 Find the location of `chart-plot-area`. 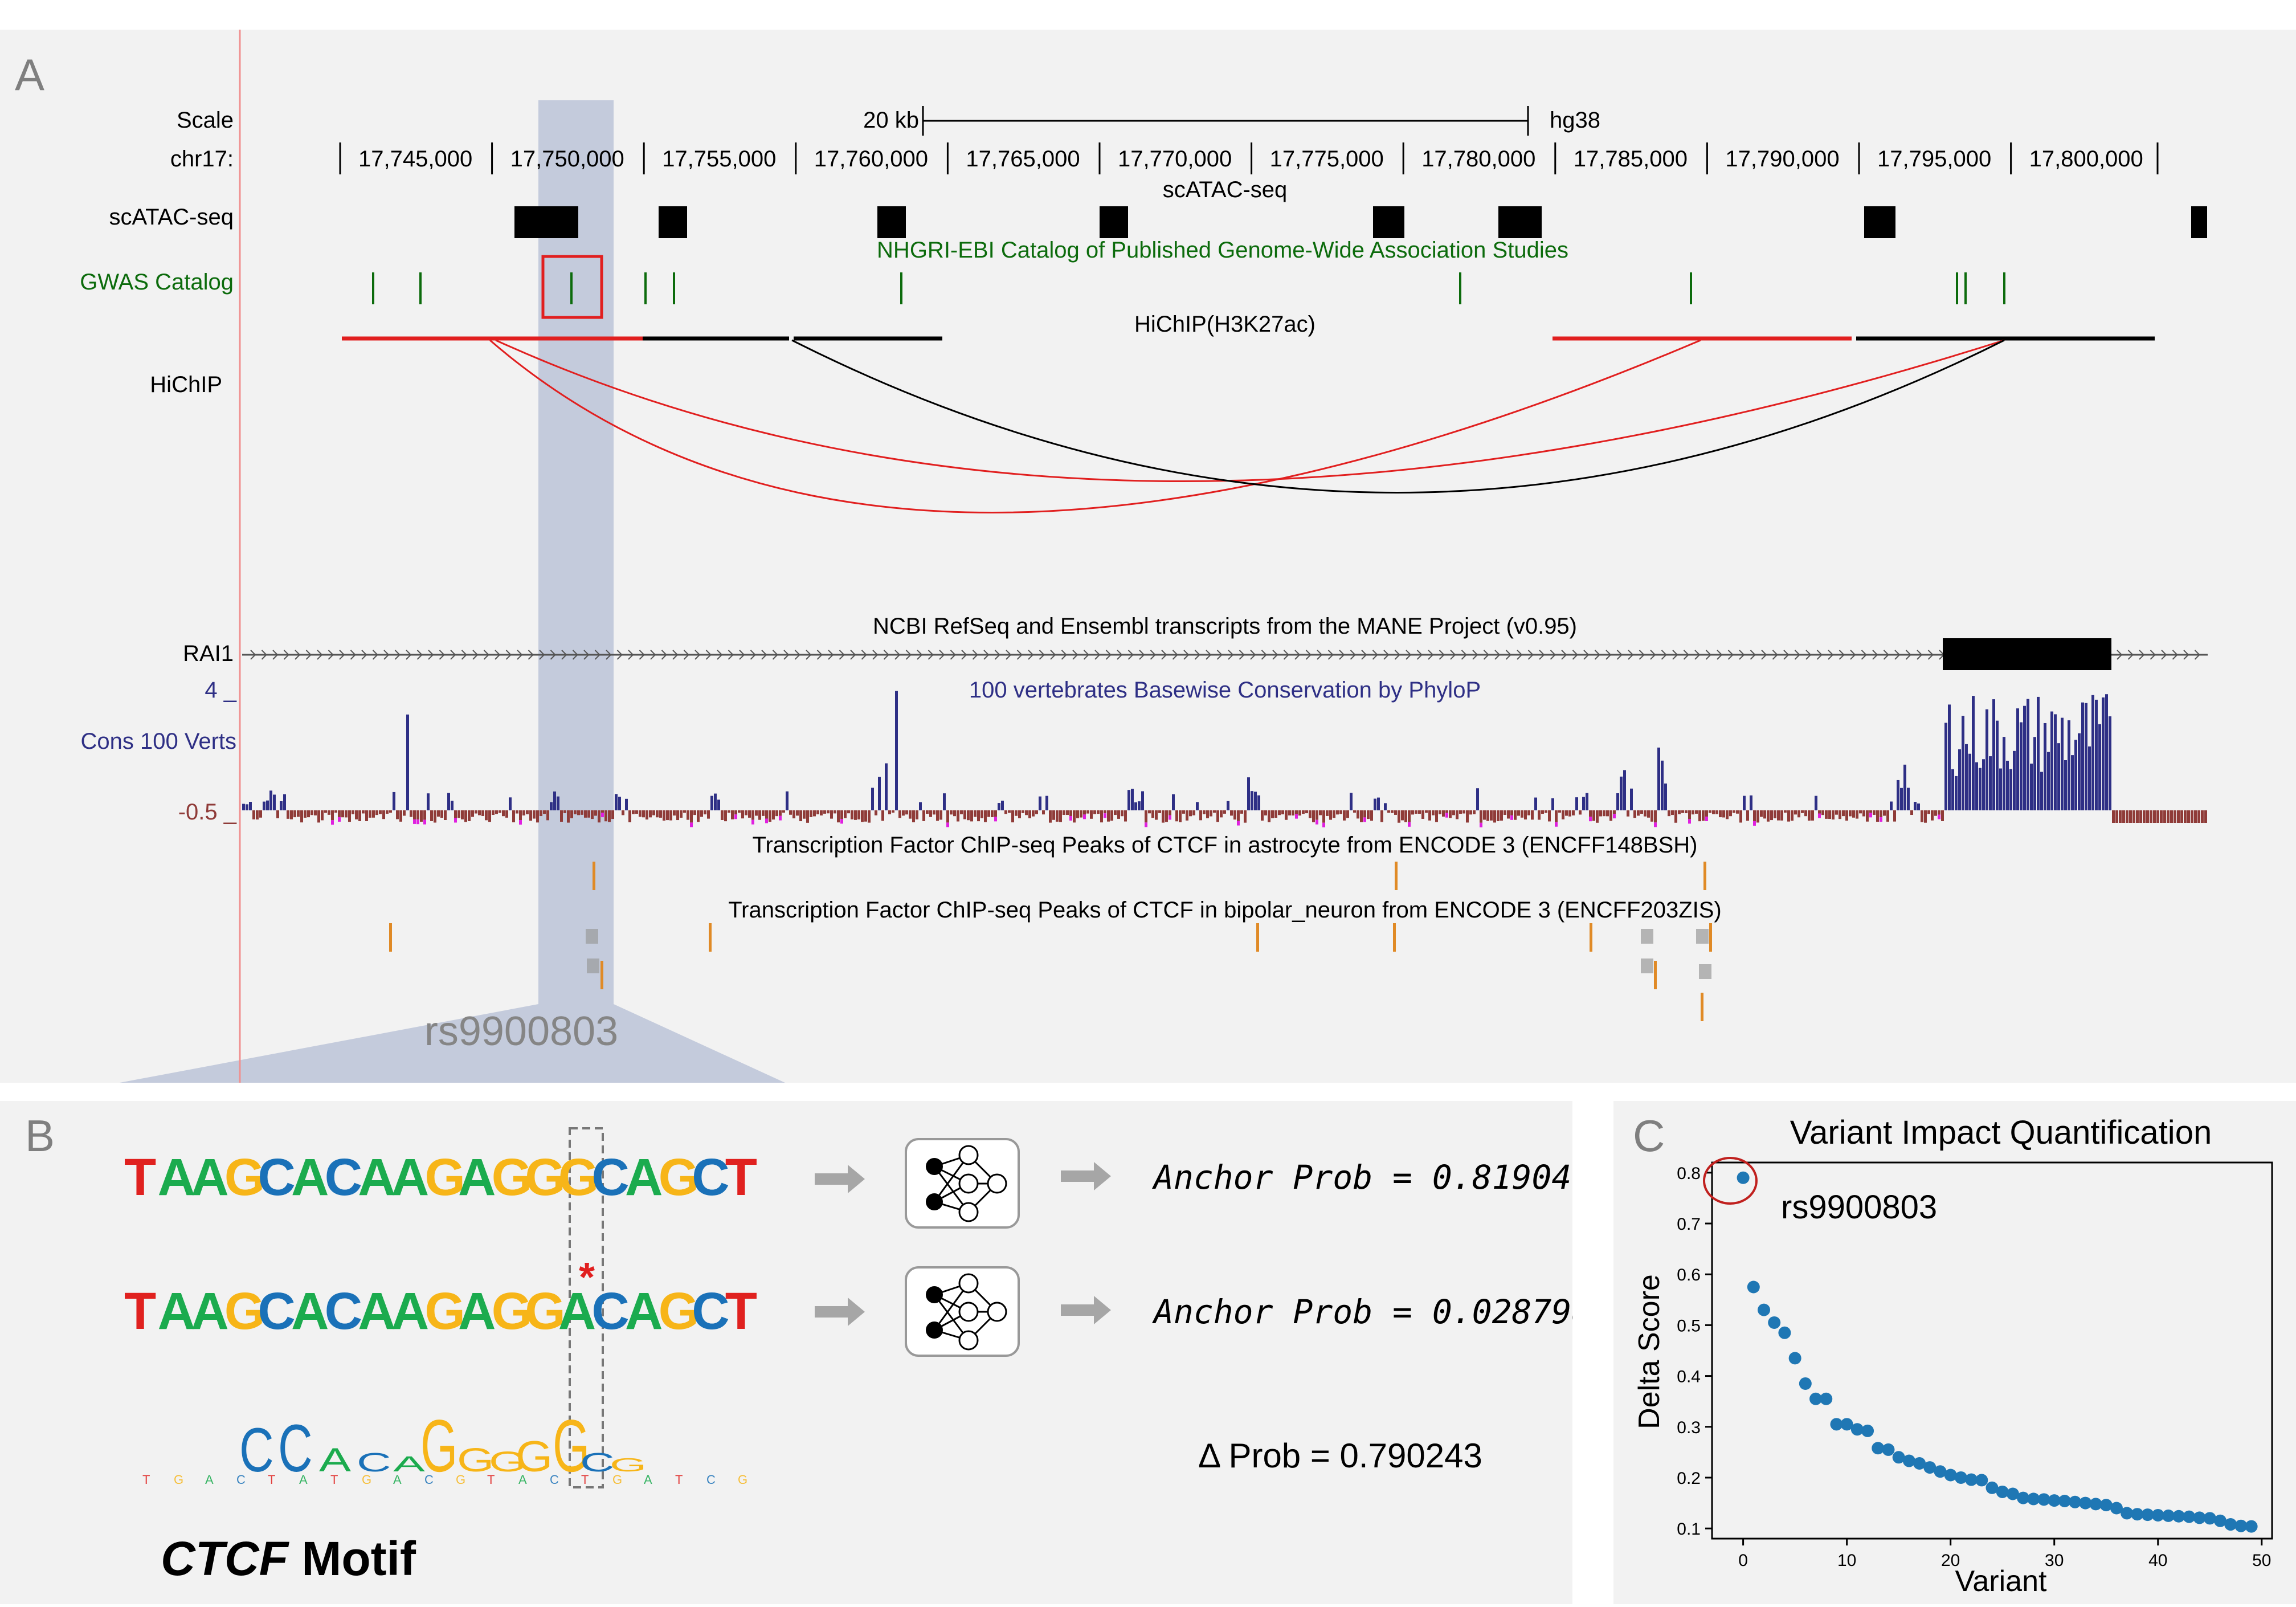

chart-plot-area is located at coordinates (1992, 1350).